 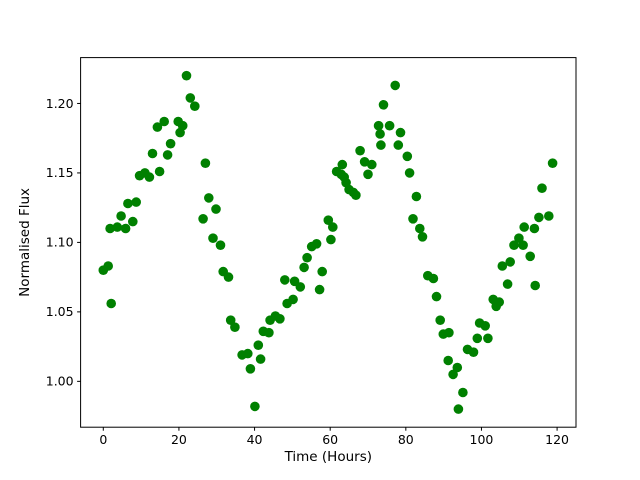 What do you see at coordinates (330, 439) in the screenshot?
I see `x-tick-label: 60` at bounding box center [330, 439].